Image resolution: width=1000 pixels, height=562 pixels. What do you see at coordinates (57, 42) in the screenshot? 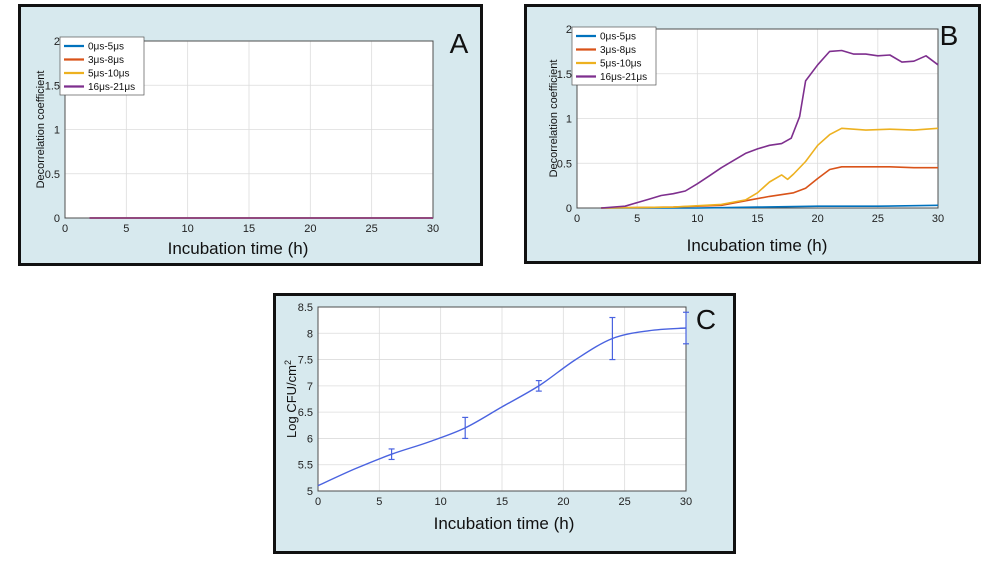
I see `chart-a-y-tick-label: 2` at bounding box center [57, 42].